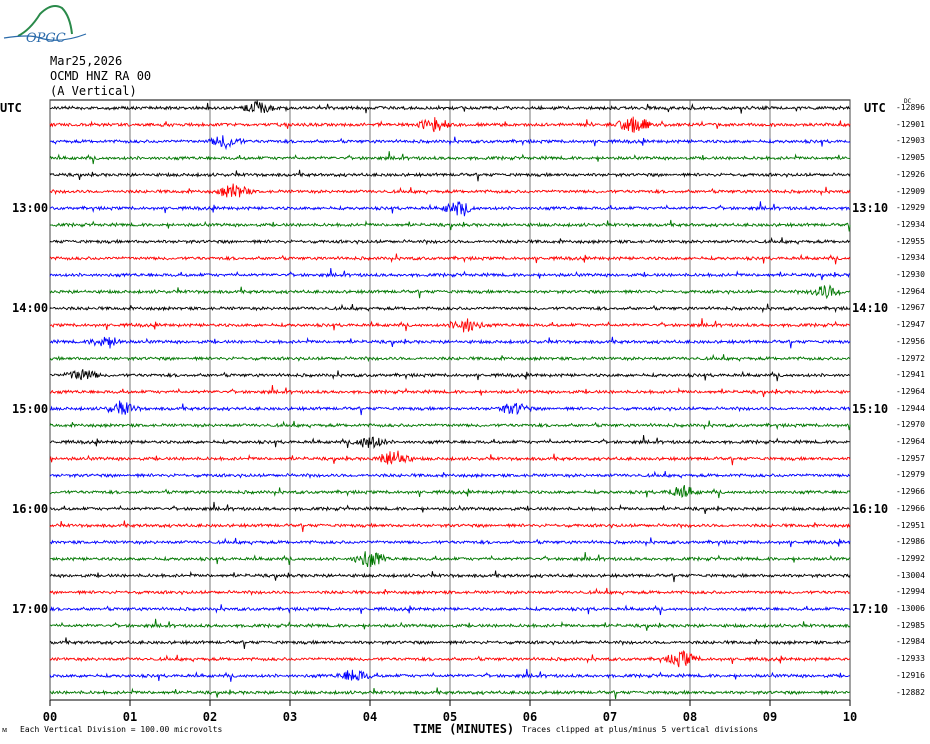 Image resolution: width=930 pixels, height=744 pixels. I want to click on trace-offset-label: -12901, so click(910, 124).